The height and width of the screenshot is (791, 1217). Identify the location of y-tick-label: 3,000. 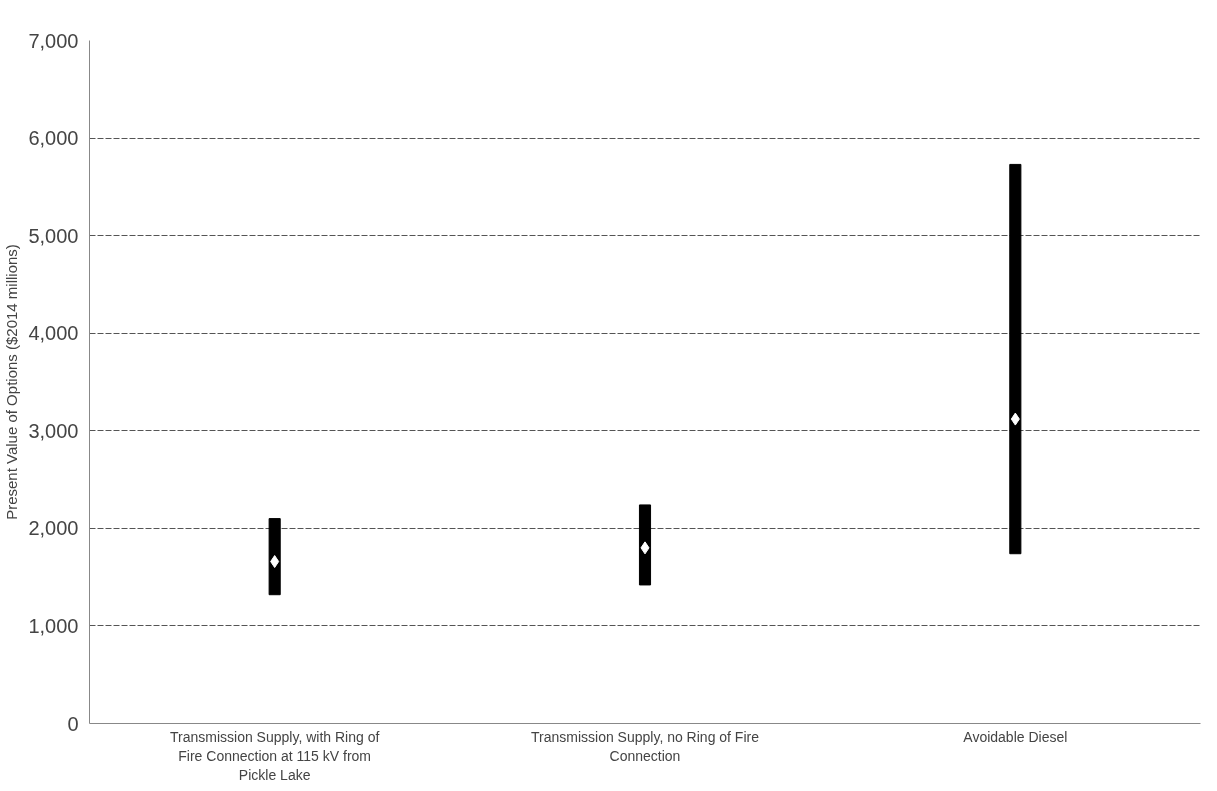
(53, 430).